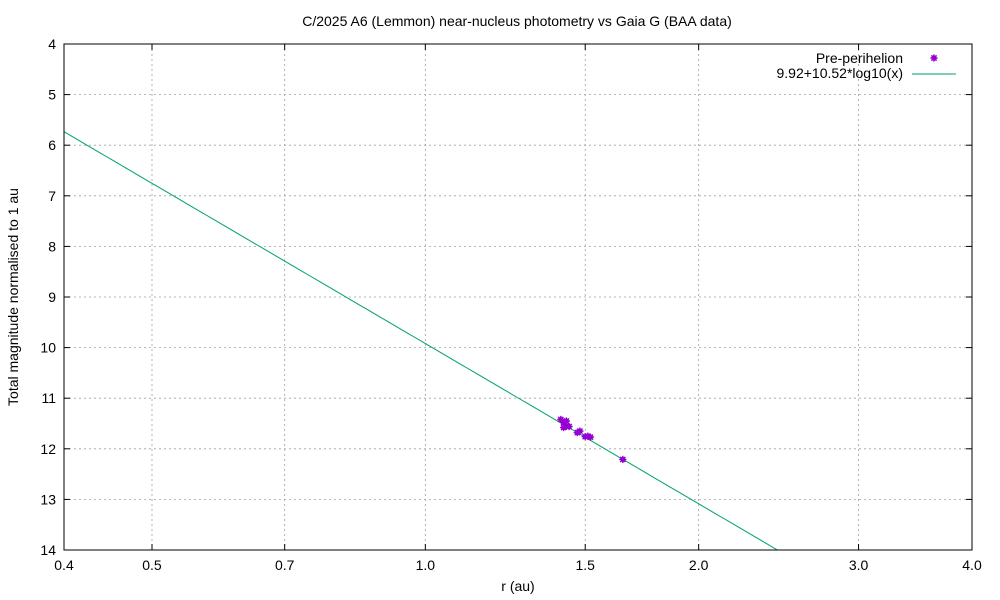 This screenshot has height=600, width=1000. I want to click on y-tick-label: 13, so click(48, 499).